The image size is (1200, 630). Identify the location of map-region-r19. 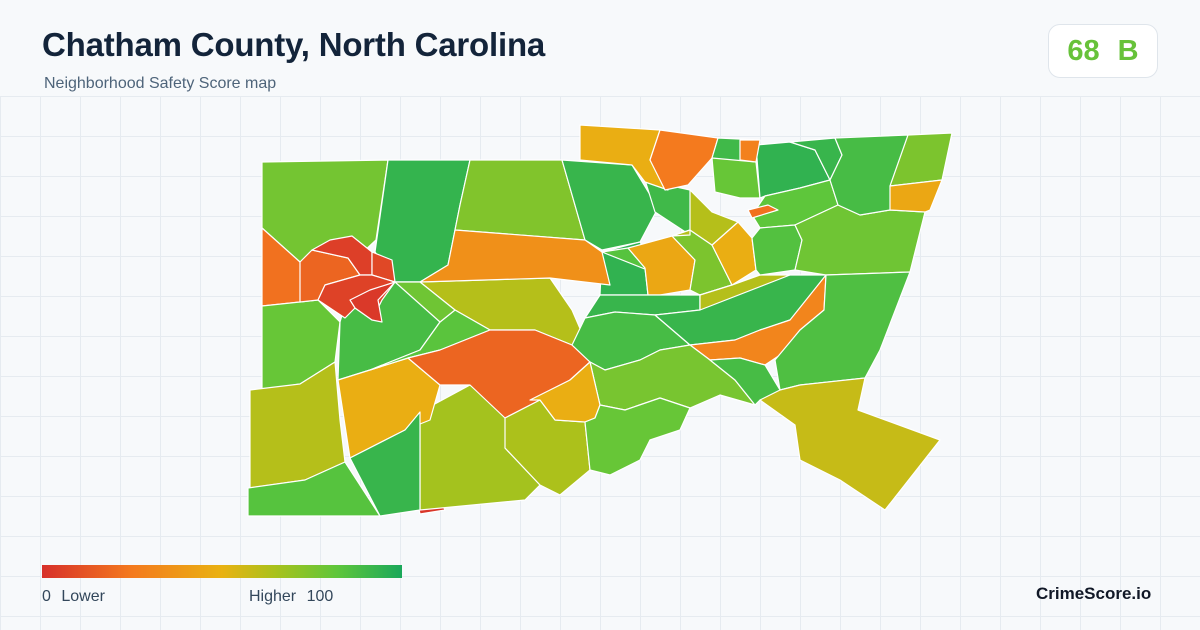
(385, 464).